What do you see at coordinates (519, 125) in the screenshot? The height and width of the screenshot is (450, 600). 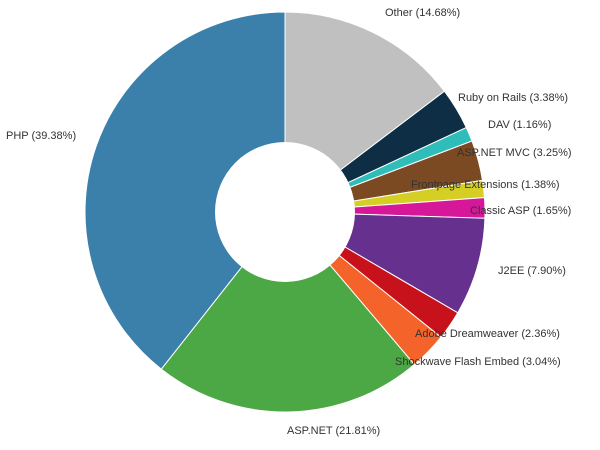 I see `slice-label-dav: DAV (1.16%)` at bounding box center [519, 125].